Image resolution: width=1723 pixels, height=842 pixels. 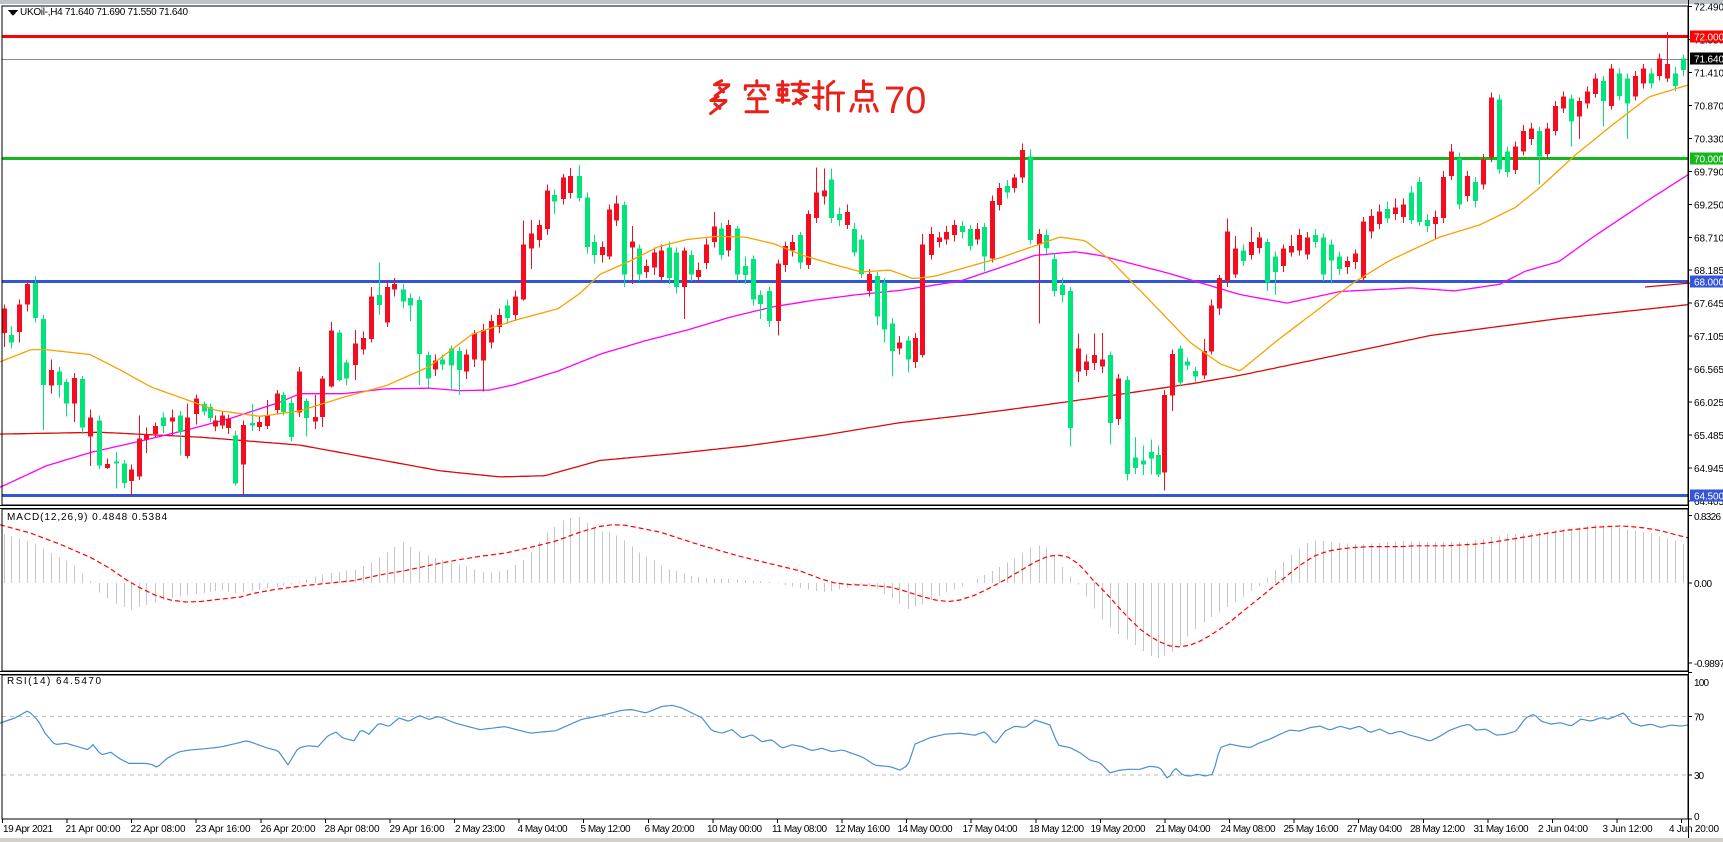 What do you see at coordinates (93, 829) in the screenshot?
I see `svg-text: 21 Apr 00:00` at bounding box center [93, 829].